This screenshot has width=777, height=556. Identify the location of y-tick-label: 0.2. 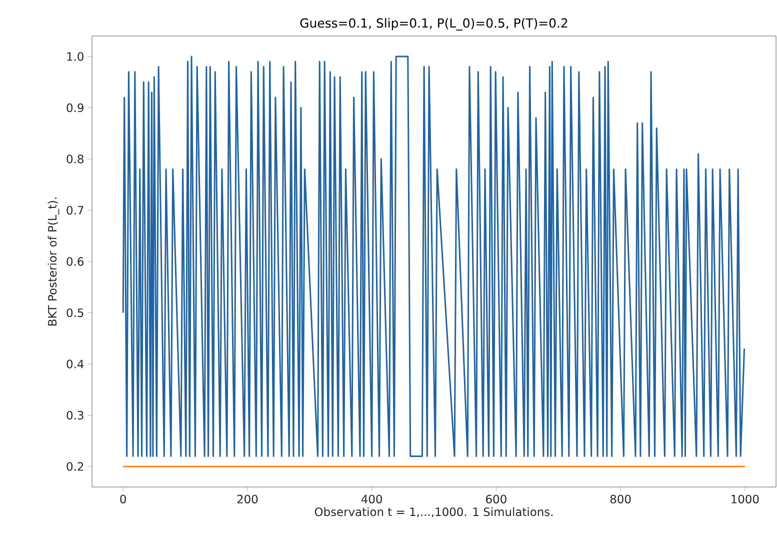
(75, 466).